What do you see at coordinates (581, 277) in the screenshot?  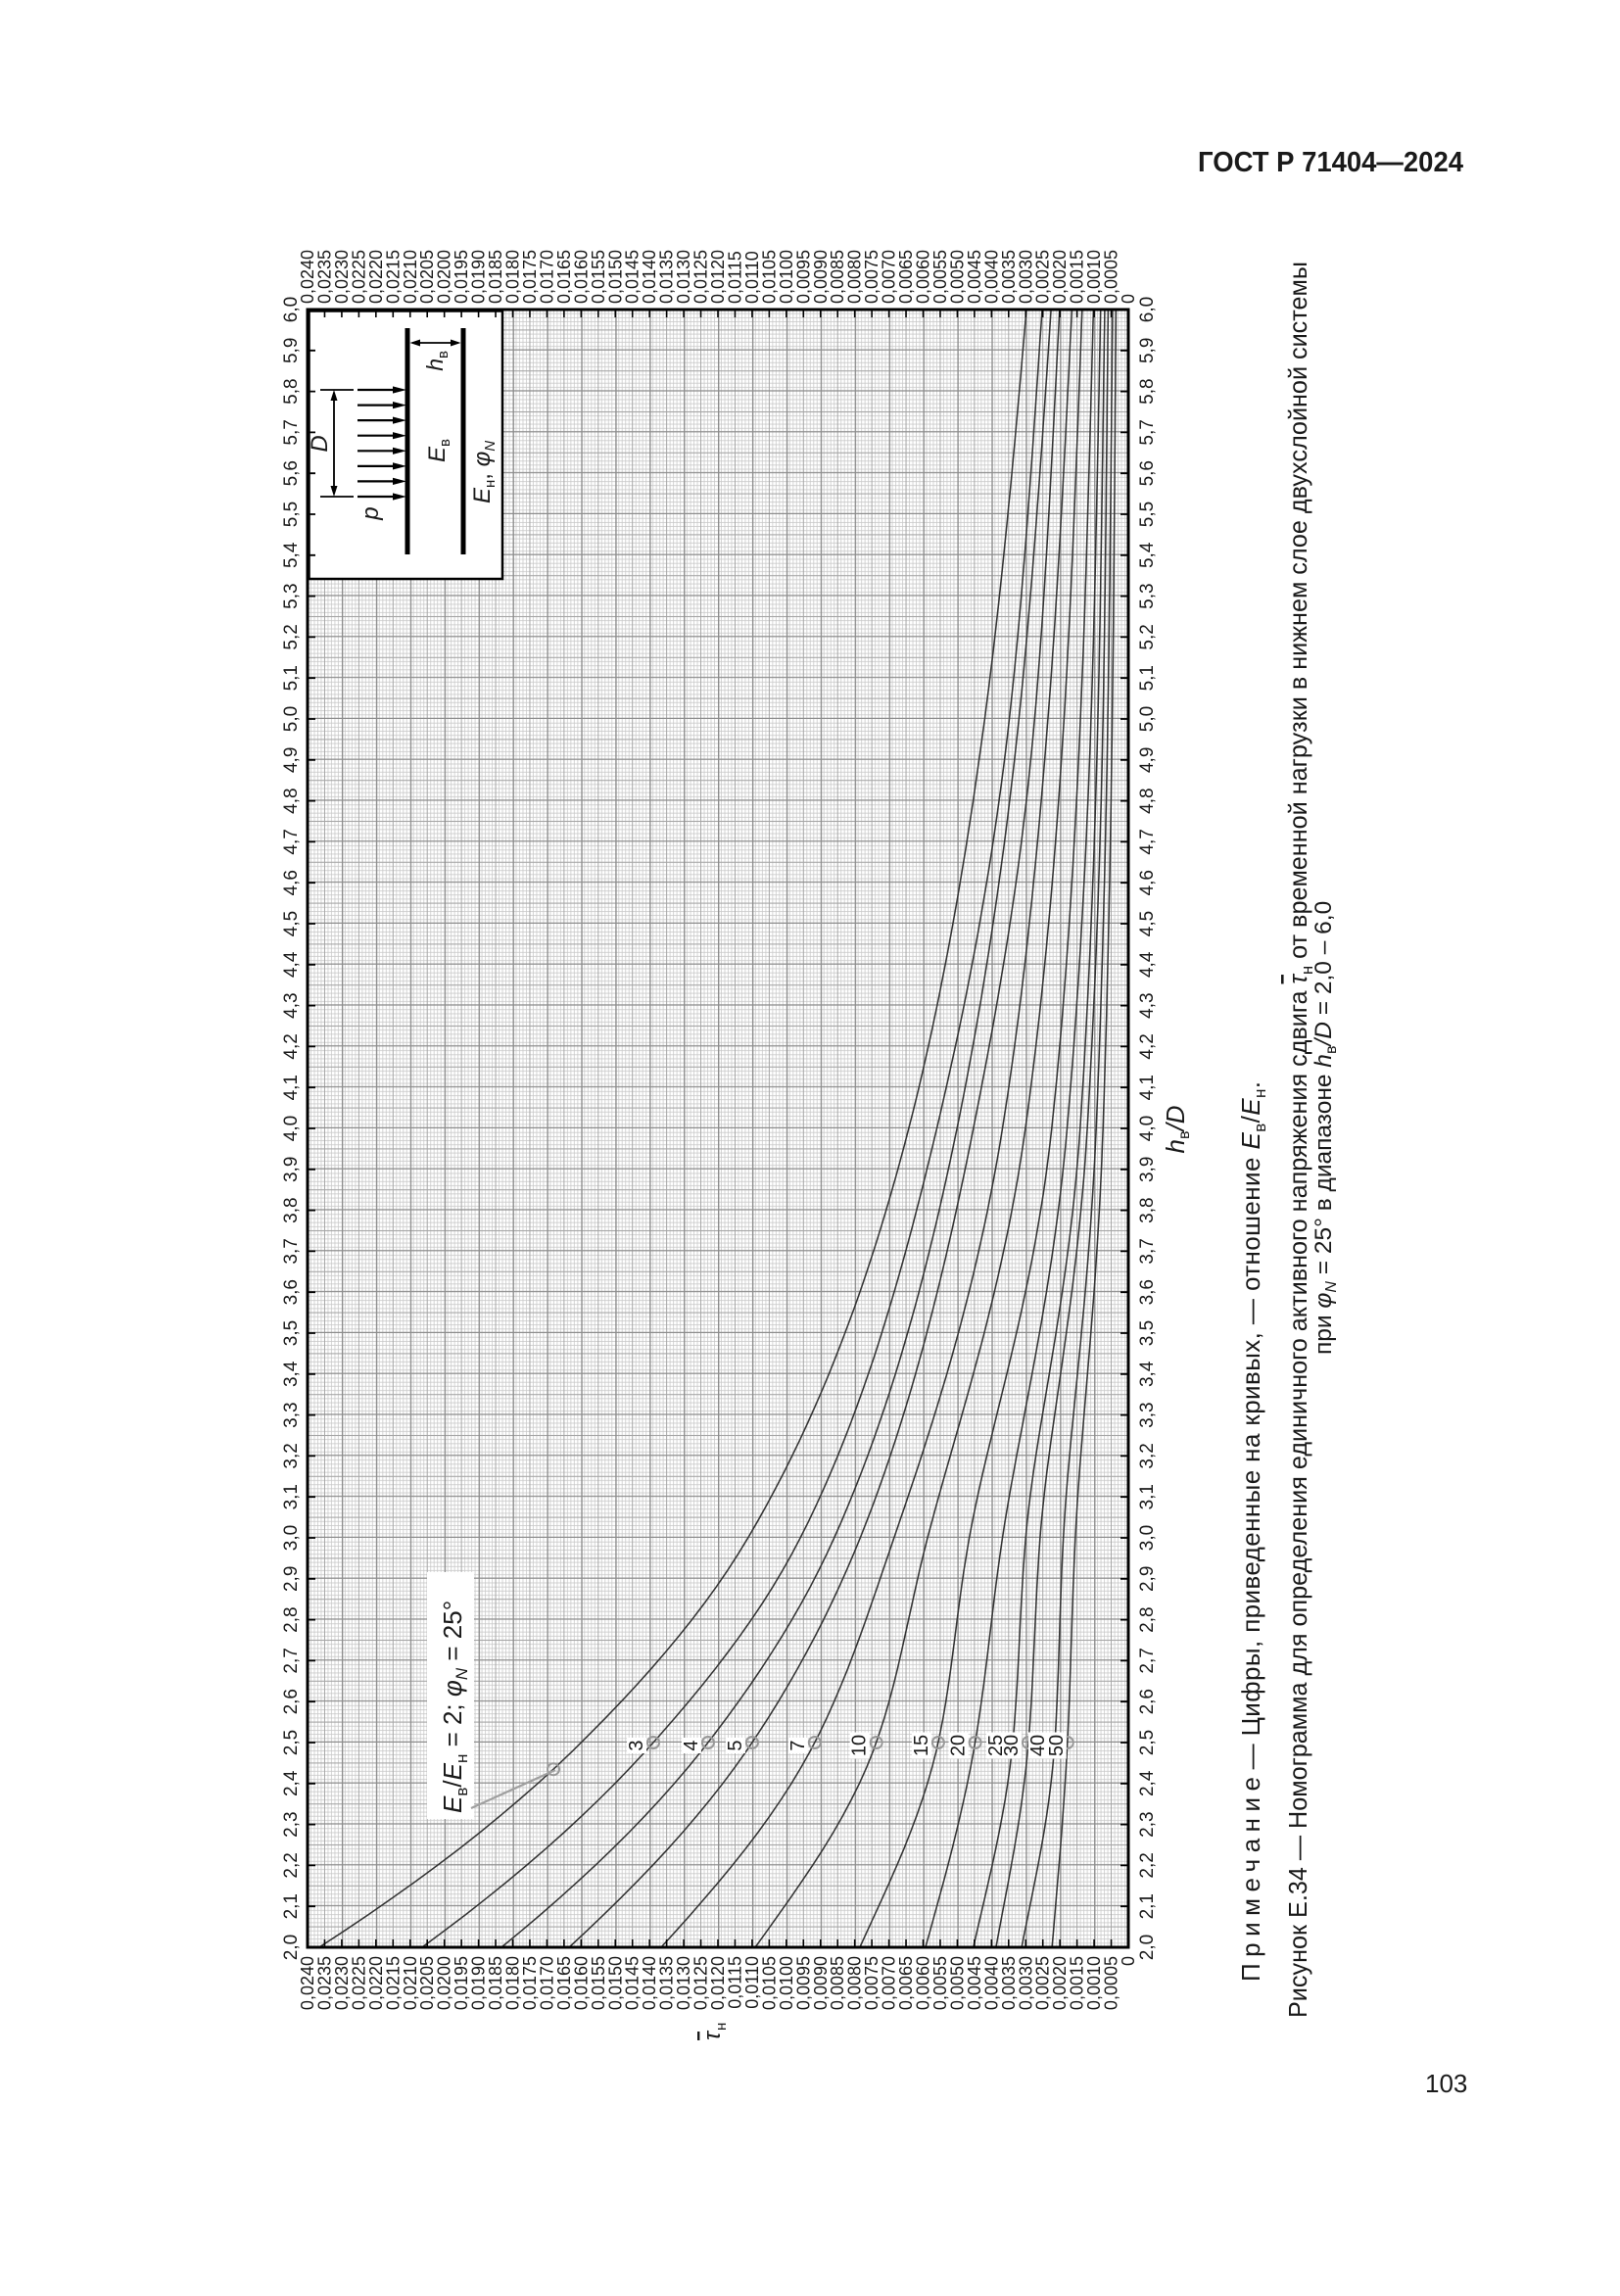 I see `svg-text: 0,0160` at bounding box center [581, 277].